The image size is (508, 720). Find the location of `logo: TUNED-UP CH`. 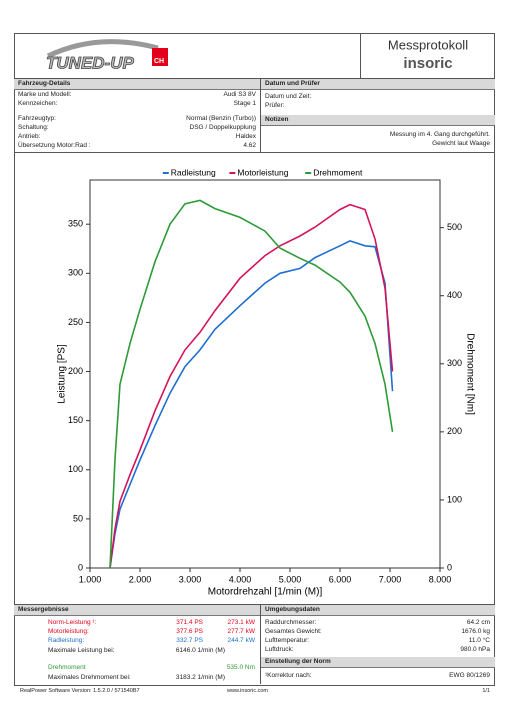

logo: TUNED-UP CH is located at coordinates (107, 56).